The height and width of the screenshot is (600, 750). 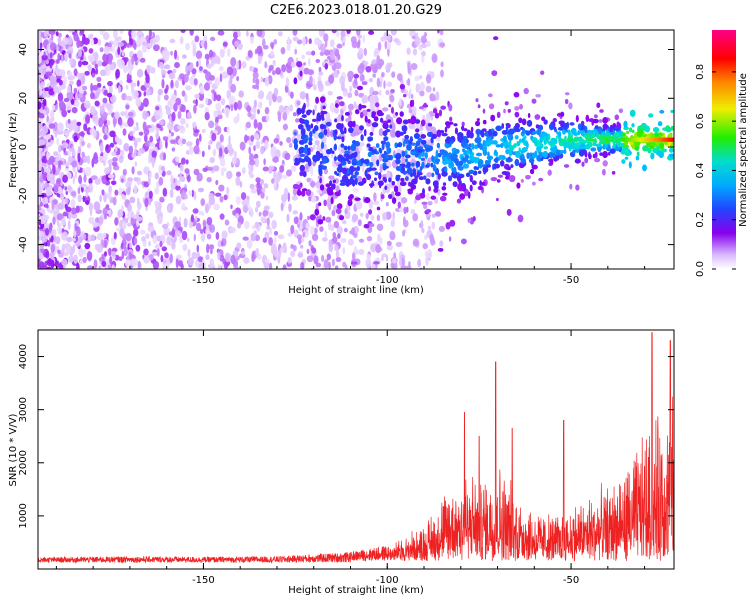 What do you see at coordinates (724, 149) in the screenshot?
I see `colorbar-gradient` at bounding box center [724, 149].